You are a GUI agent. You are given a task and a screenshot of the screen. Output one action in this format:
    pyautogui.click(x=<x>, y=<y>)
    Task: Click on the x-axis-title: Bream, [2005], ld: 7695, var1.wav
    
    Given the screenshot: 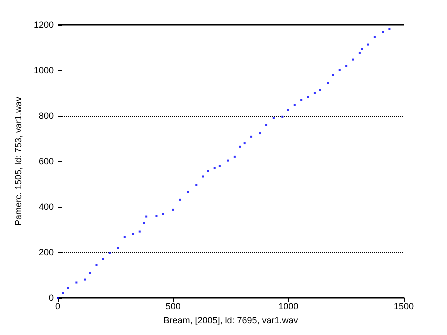 What is the action you would take?
    pyautogui.click(x=231, y=320)
    